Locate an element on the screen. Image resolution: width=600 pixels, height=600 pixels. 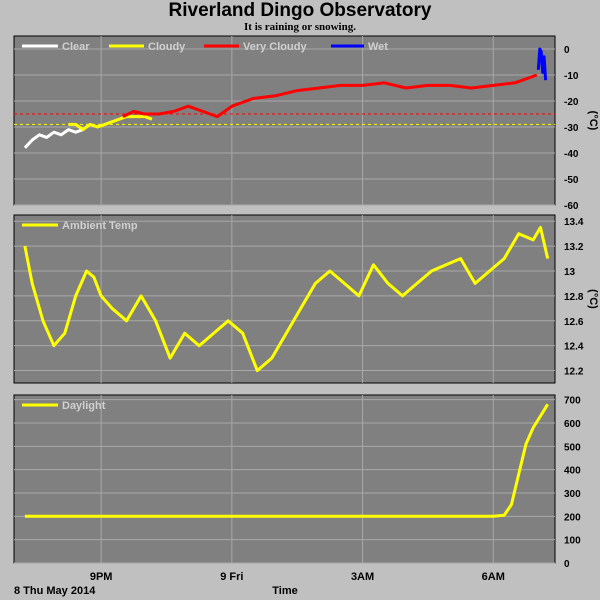
x-tick-label: 3AM is located at coordinates (362, 577).